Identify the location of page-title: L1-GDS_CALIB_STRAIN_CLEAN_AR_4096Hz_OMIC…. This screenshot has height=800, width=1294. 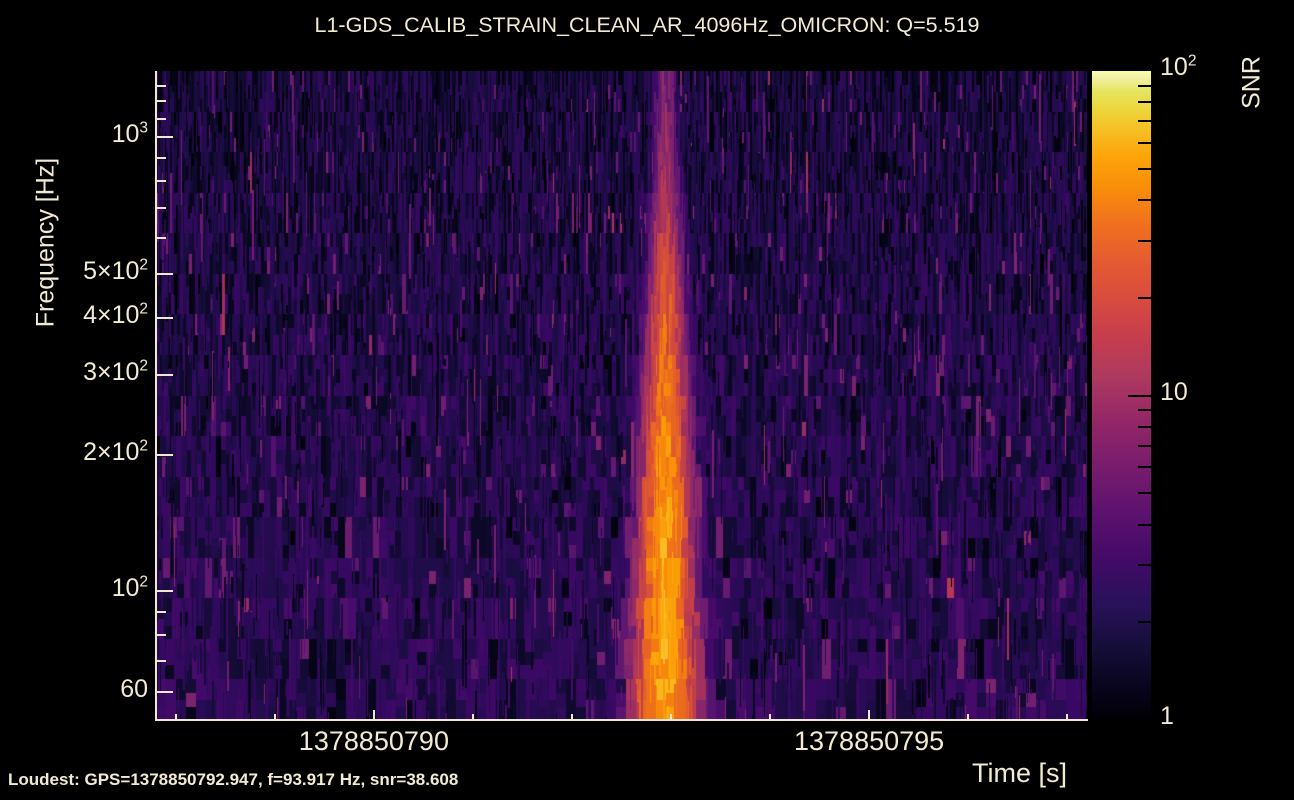
(647, 25).